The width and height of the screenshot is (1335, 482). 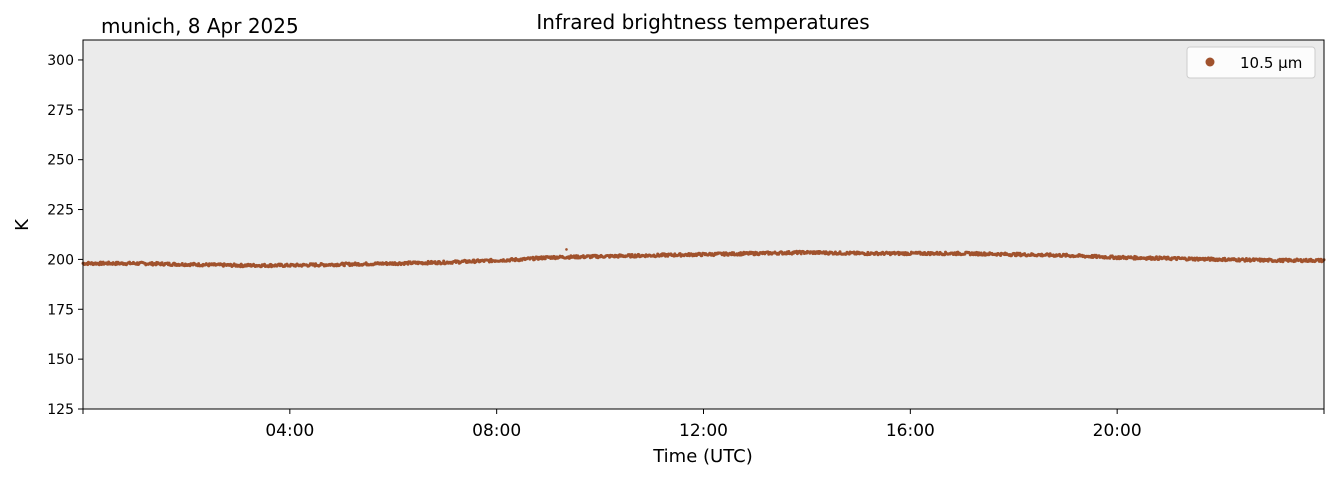 I want to click on data-layer, so click(x=703, y=258).